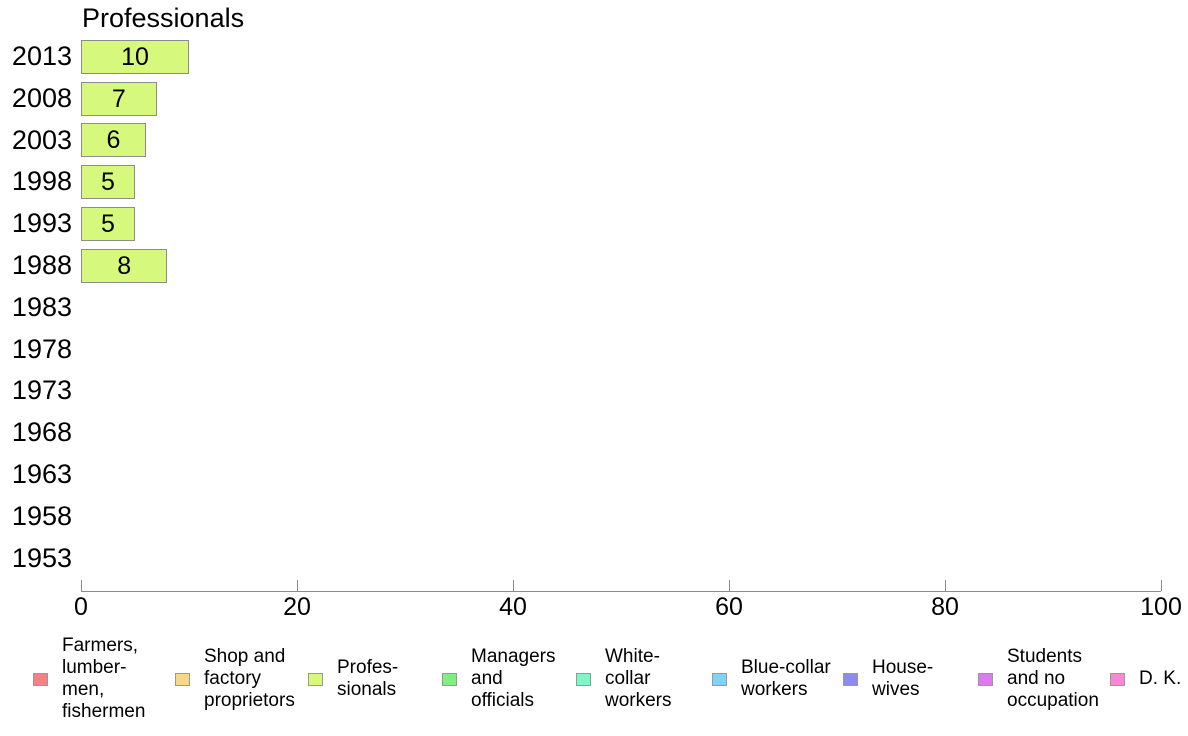 The image size is (1188, 736). Describe the element at coordinates (786, 678) in the screenshot. I see `legend-label: Blue-collar workers` at that location.